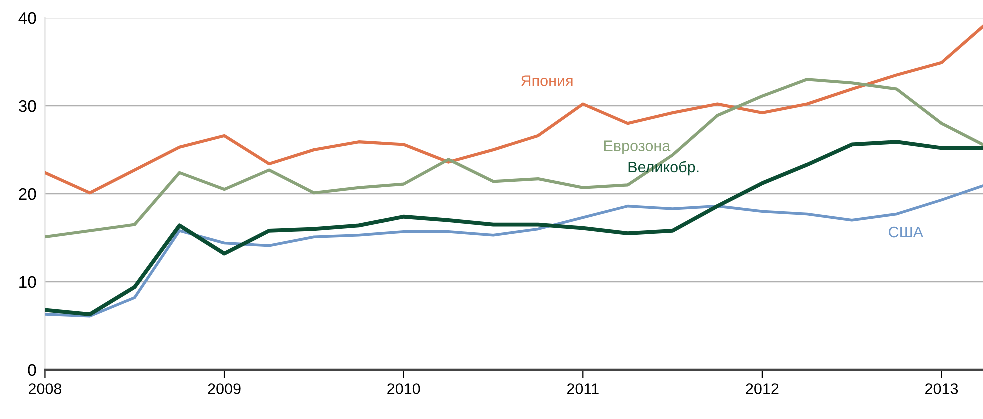  Describe the element at coordinates (32, 370) in the screenshot. I see `y-tick-label: 0` at that location.